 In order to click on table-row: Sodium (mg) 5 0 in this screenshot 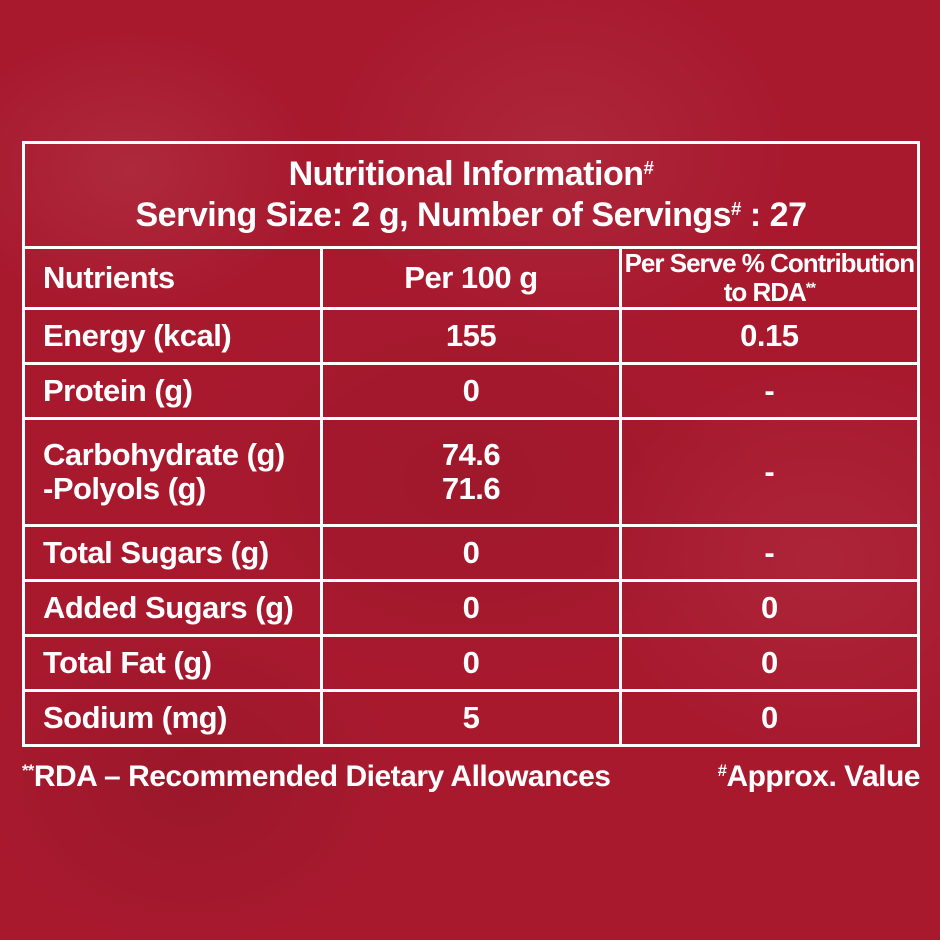, I will do `click(471, 718)`.